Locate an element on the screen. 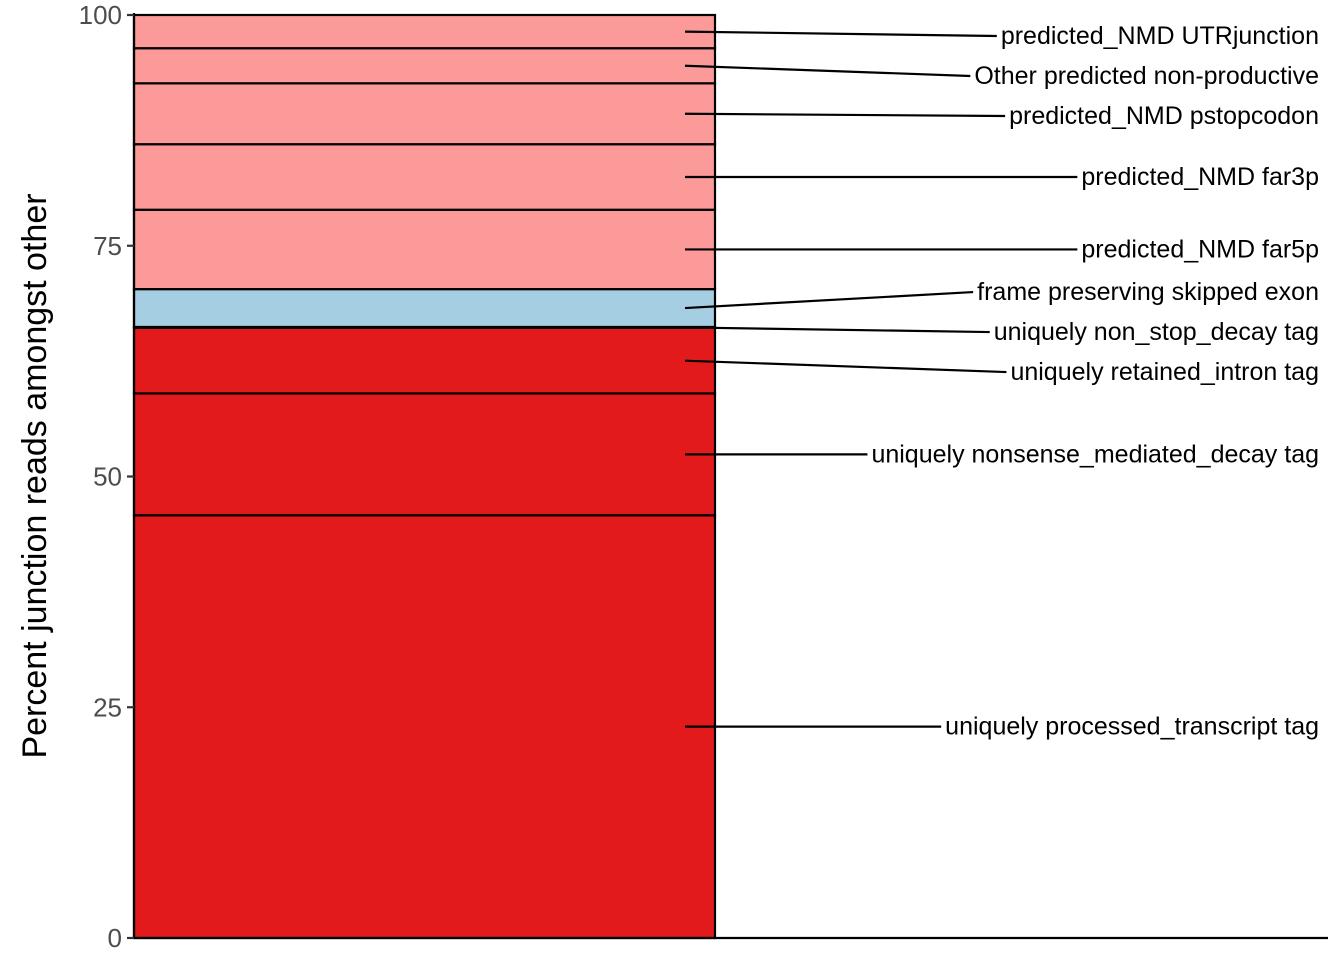  segment-label: predicted_NMD pstopcodon is located at coordinates (1164, 116).